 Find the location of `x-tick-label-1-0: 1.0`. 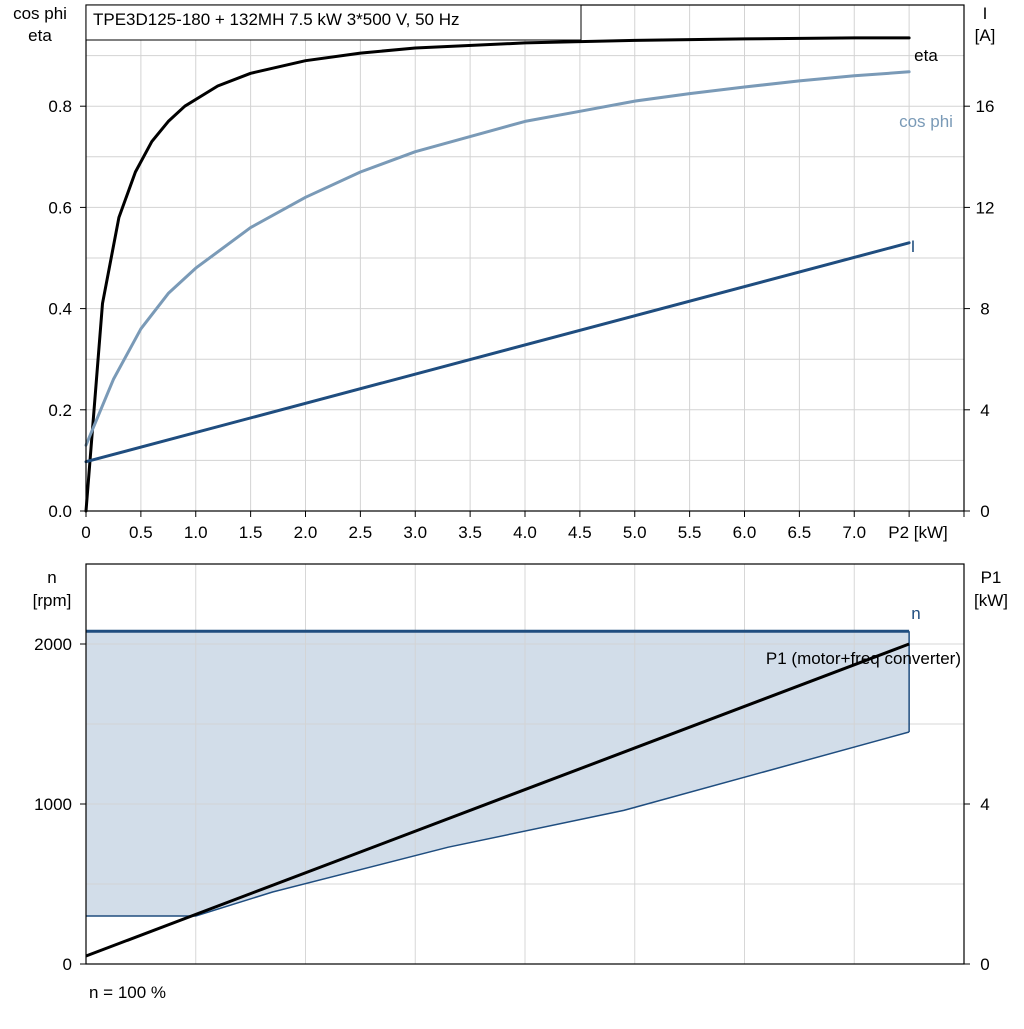

x-tick-label-1-0: 1.0 is located at coordinates (196, 532).